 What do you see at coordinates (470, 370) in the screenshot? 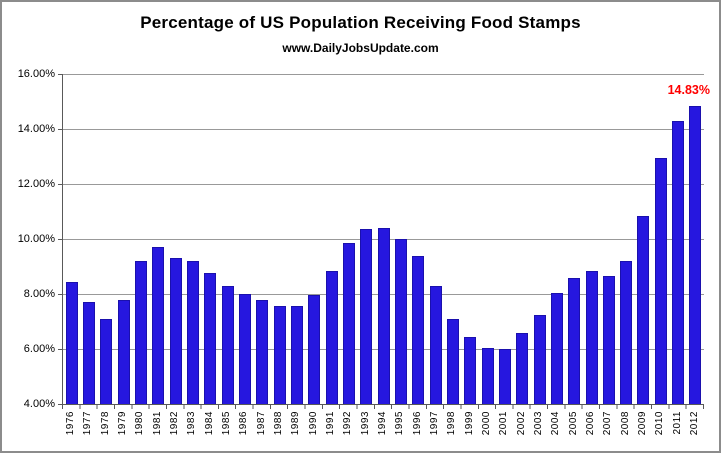
I see `bar-1999` at bounding box center [470, 370].